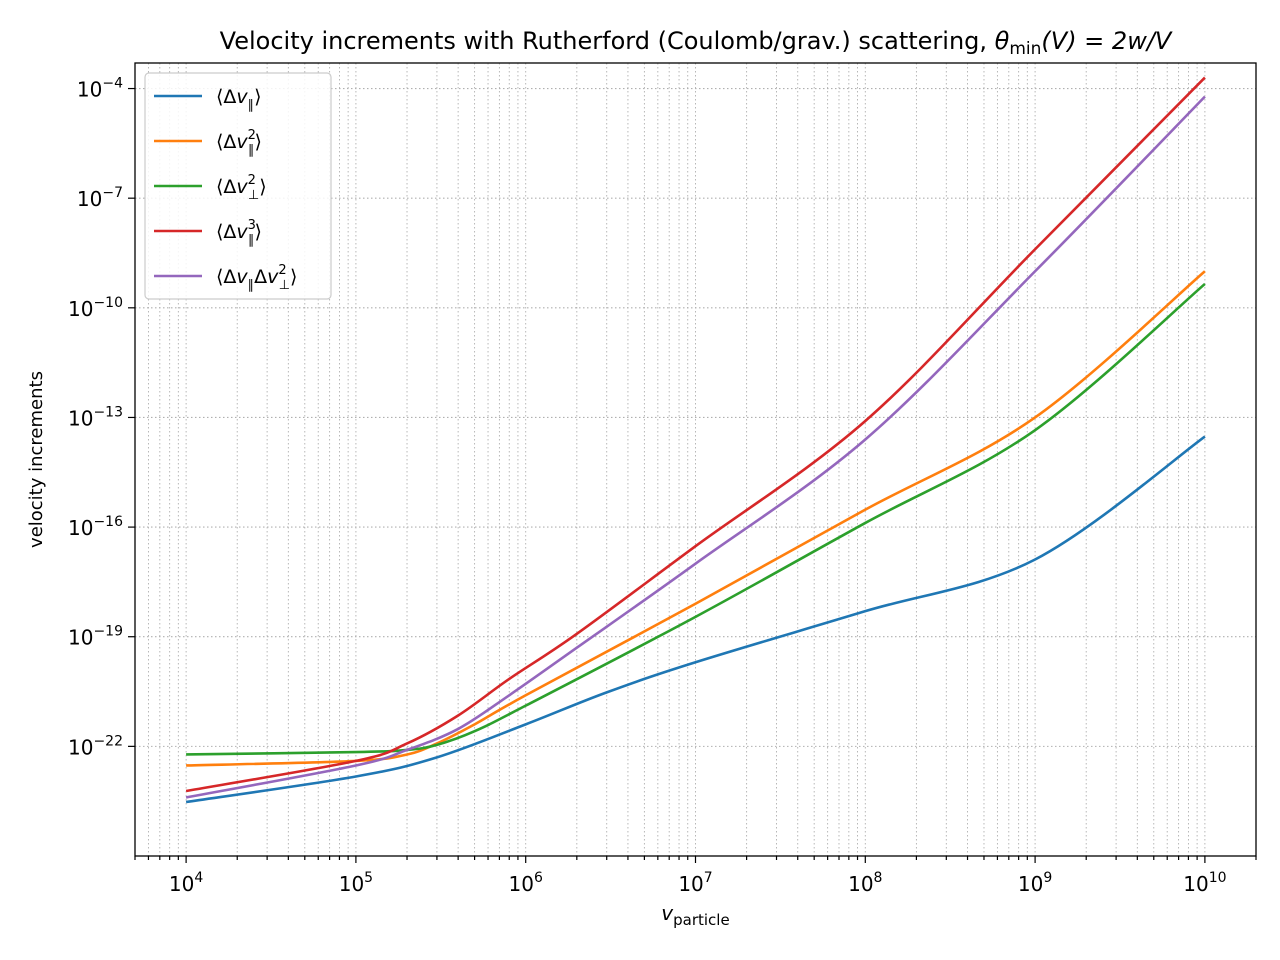 This screenshot has height=960, width=1280. I want to click on x-tick-exponent: 5, so click(368, 878).